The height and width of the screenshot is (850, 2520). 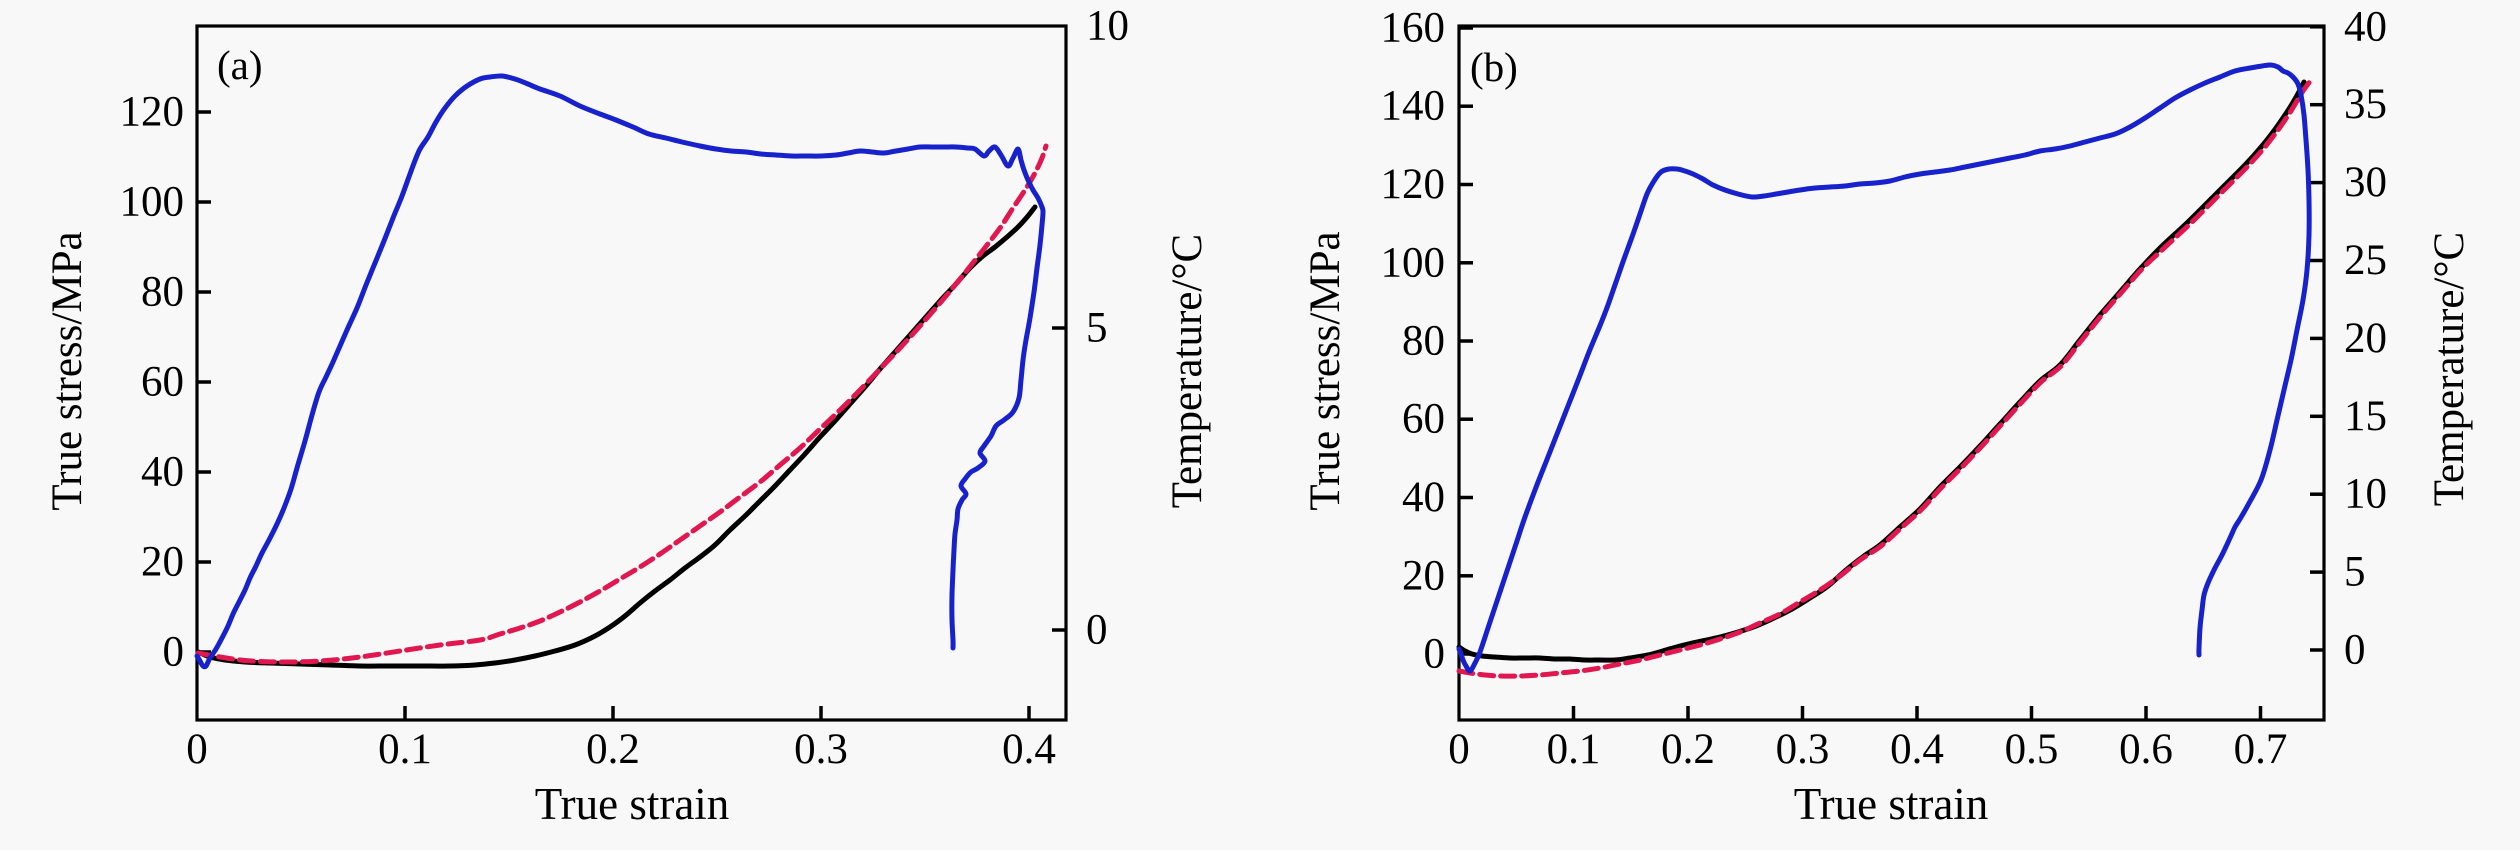 I want to click on svg-text: 25, so click(x=2365, y=260).